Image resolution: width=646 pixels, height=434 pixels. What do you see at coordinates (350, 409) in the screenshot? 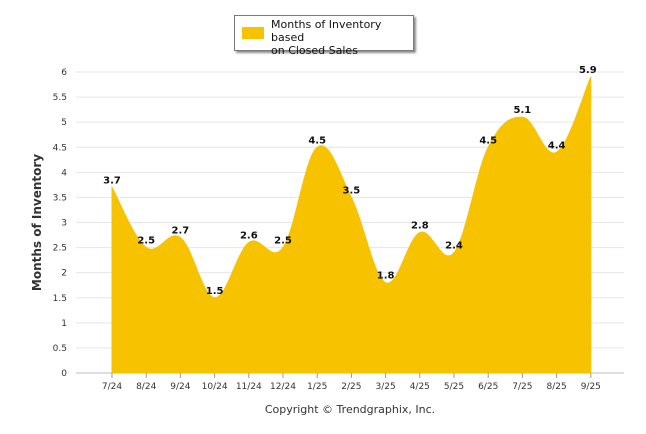
I see `copyright-text: Copyright © Trendgraphix, Inc.` at bounding box center [350, 409].